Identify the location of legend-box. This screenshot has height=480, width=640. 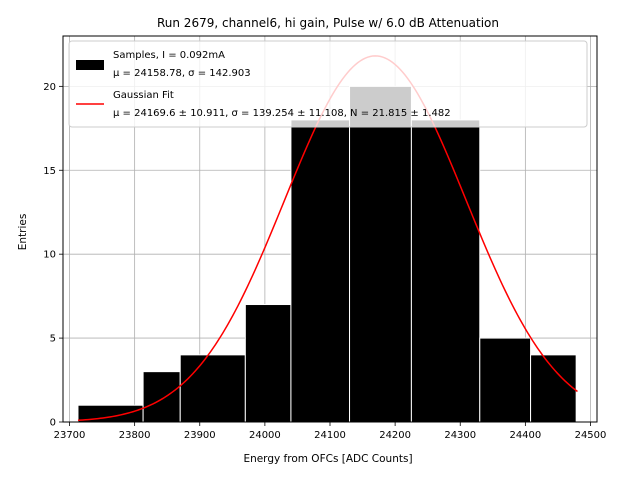
(328, 84).